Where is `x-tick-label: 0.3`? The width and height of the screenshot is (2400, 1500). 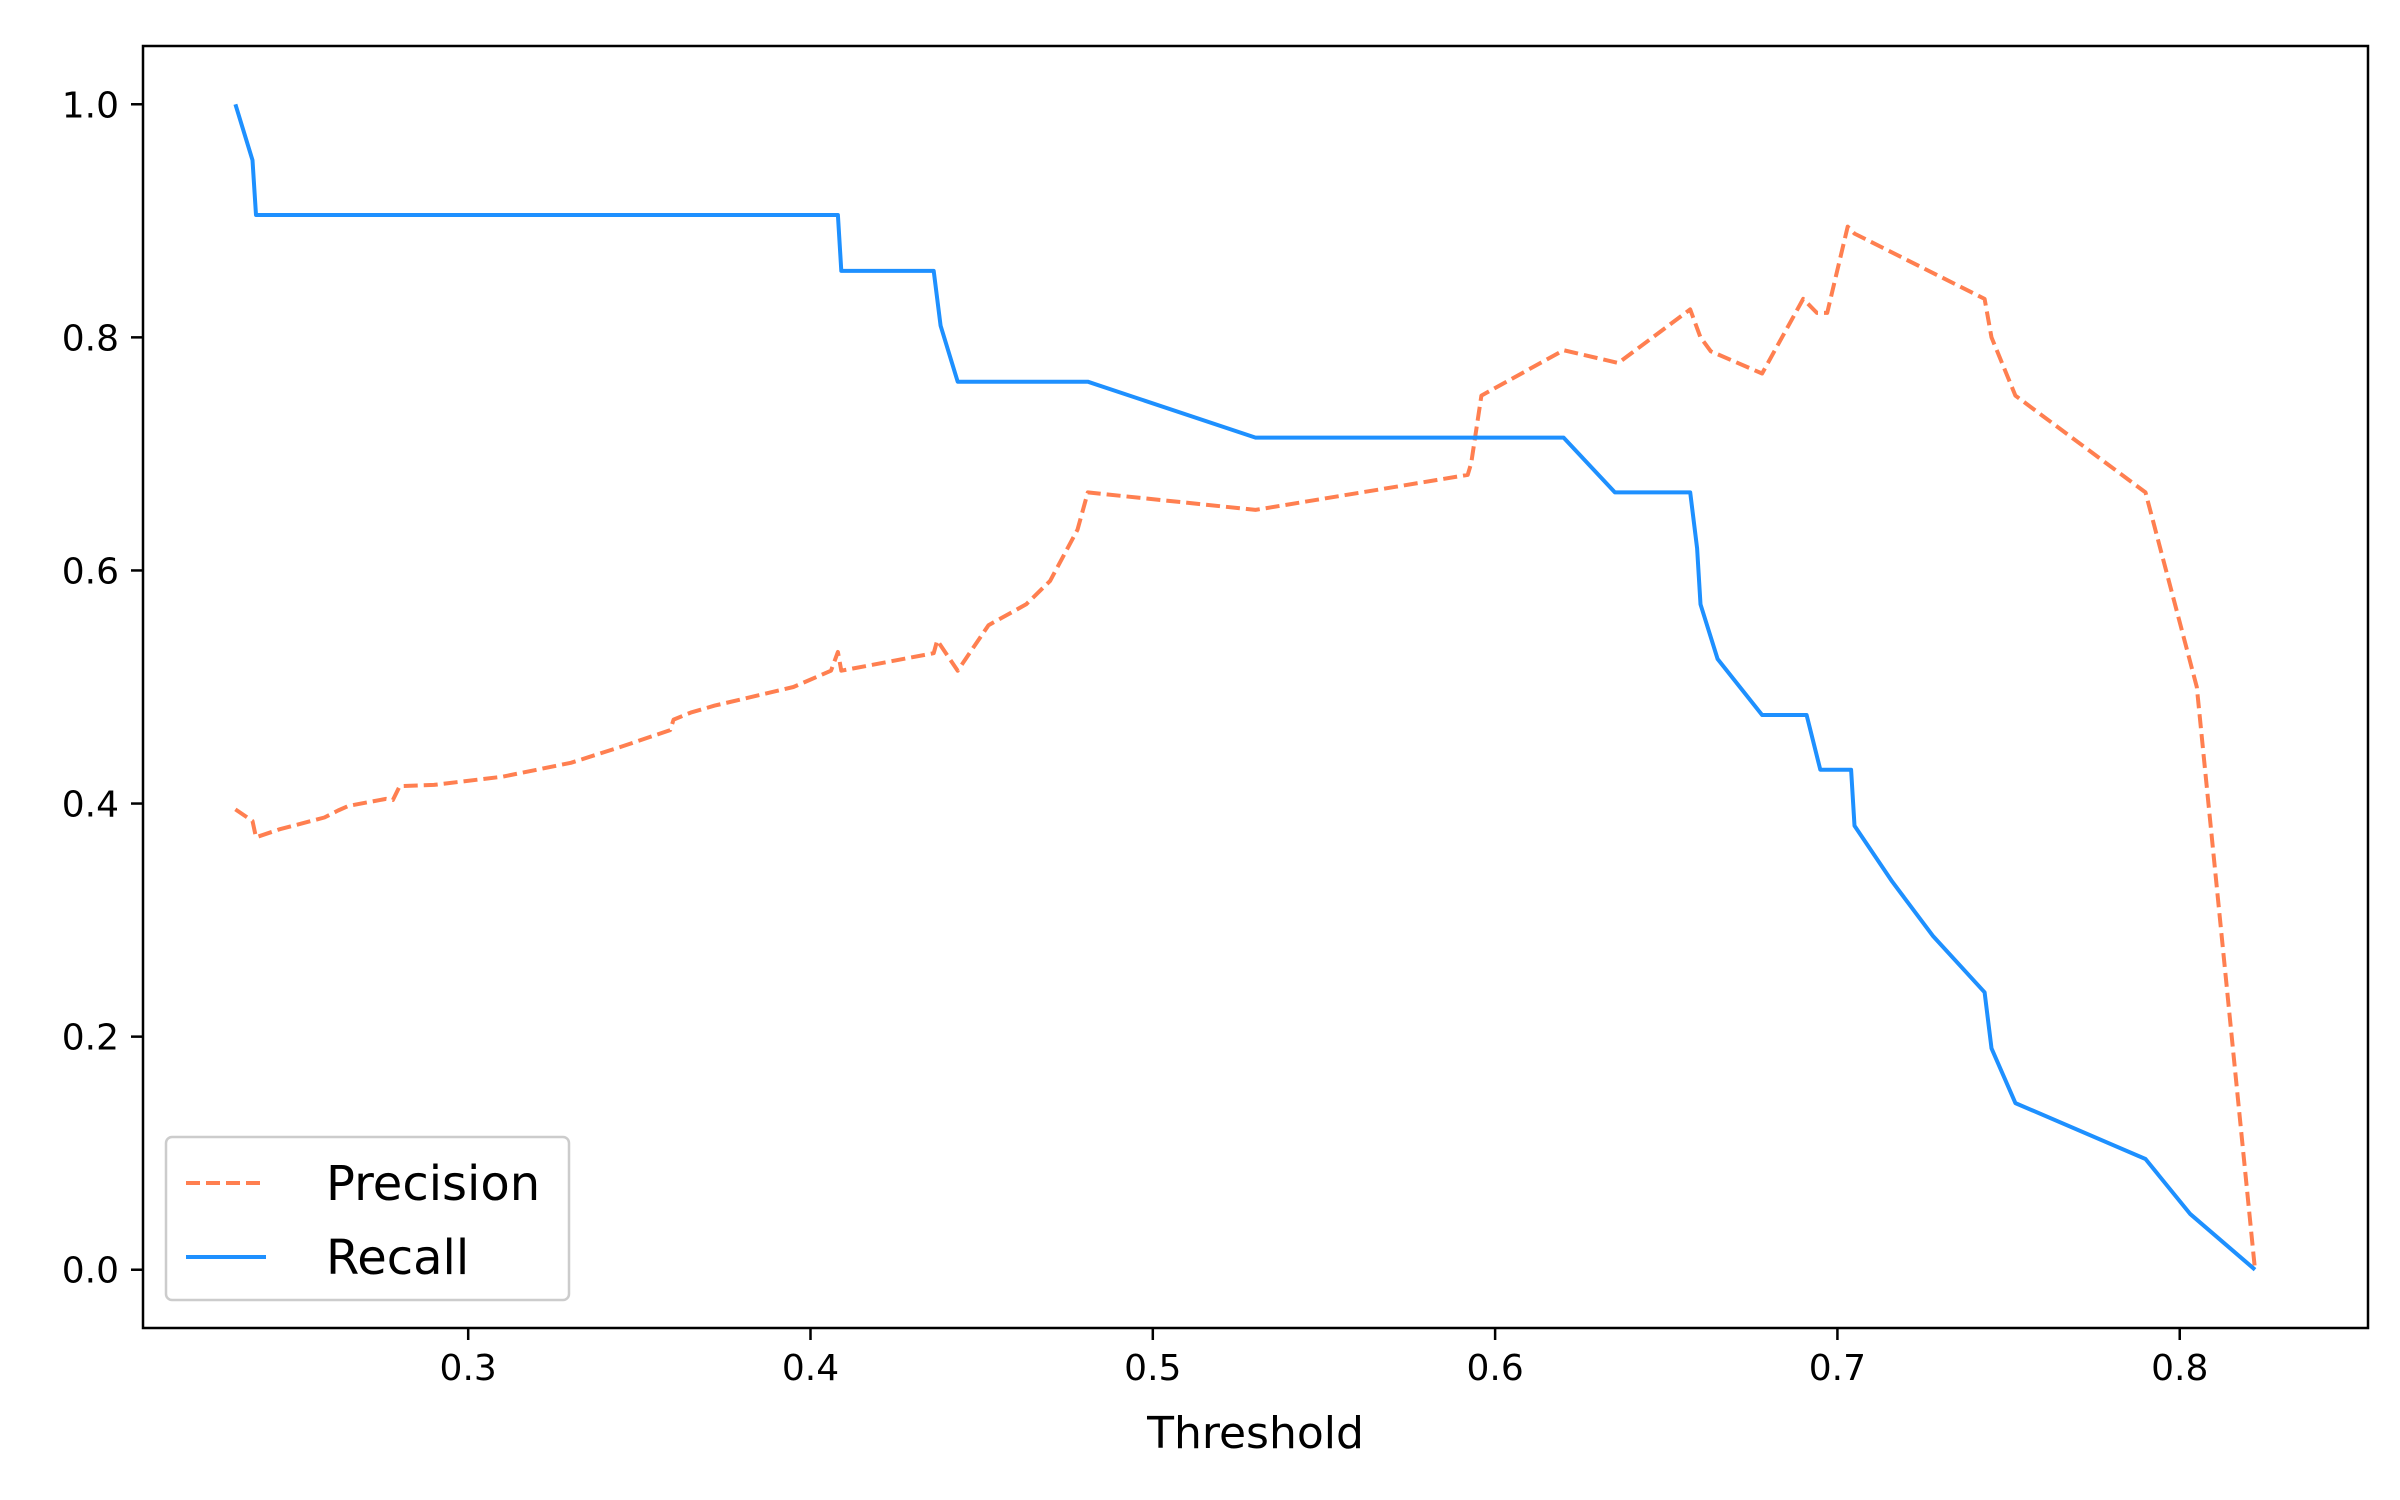 x-tick-label: 0.3 is located at coordinates (468, 1368).